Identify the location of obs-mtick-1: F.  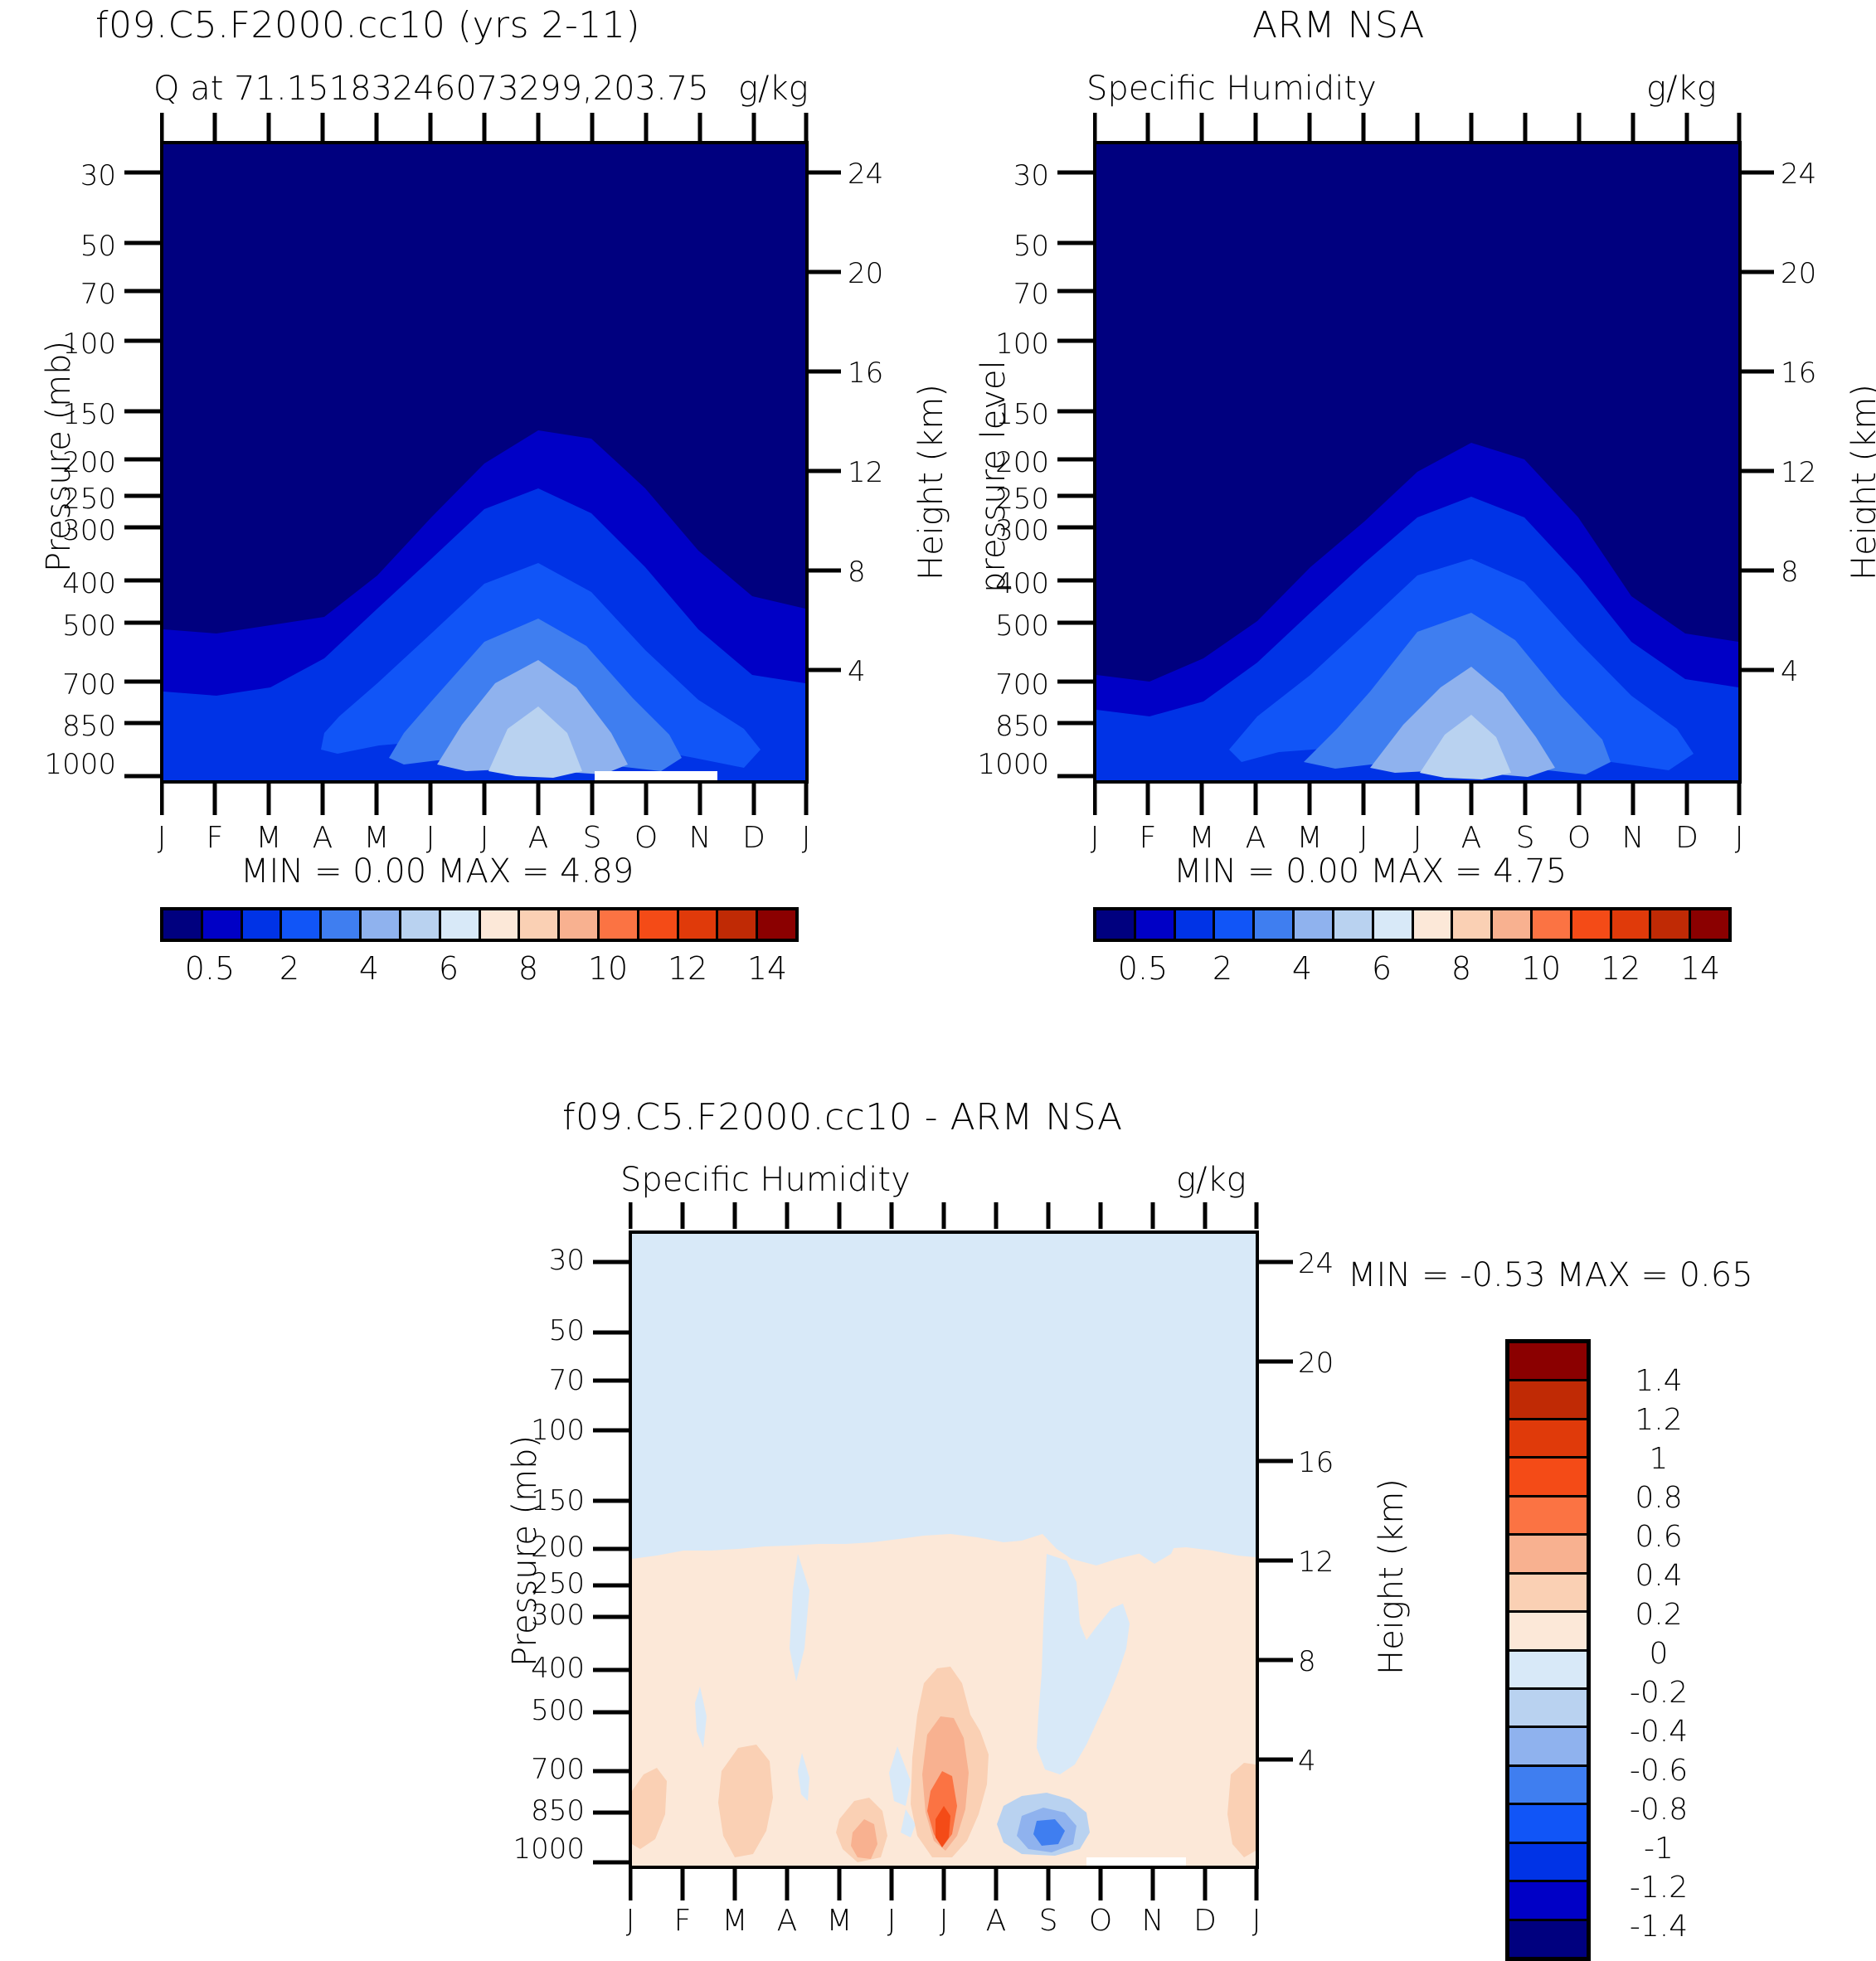
(1148, 838).